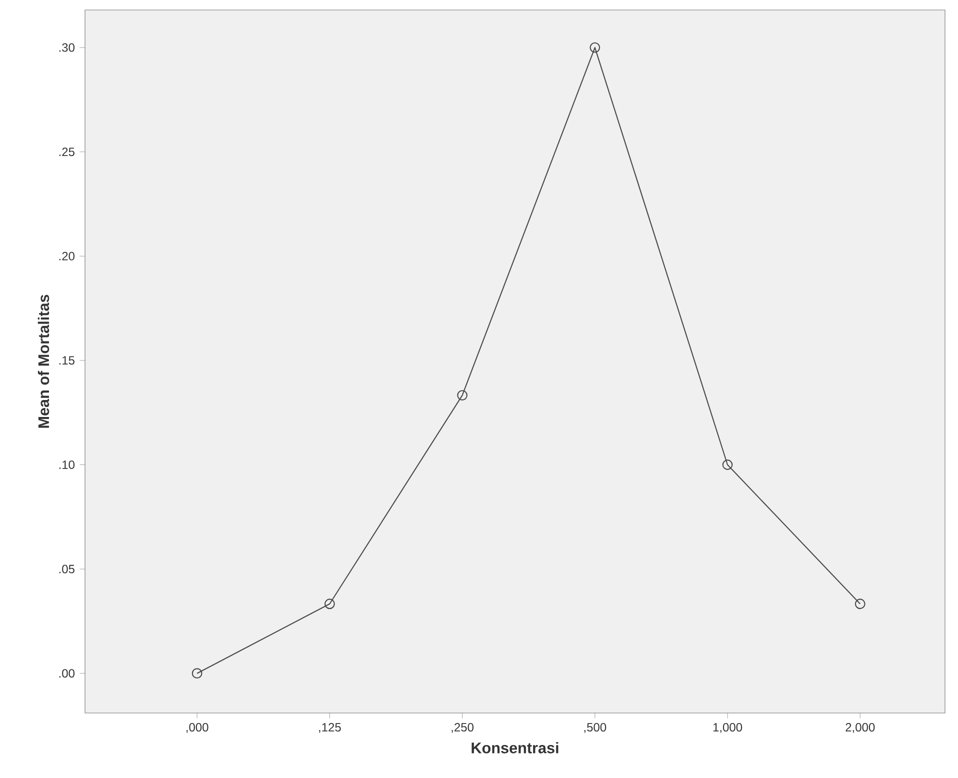  I want to click on x-tick-label: 1,000, so click(727, 728).